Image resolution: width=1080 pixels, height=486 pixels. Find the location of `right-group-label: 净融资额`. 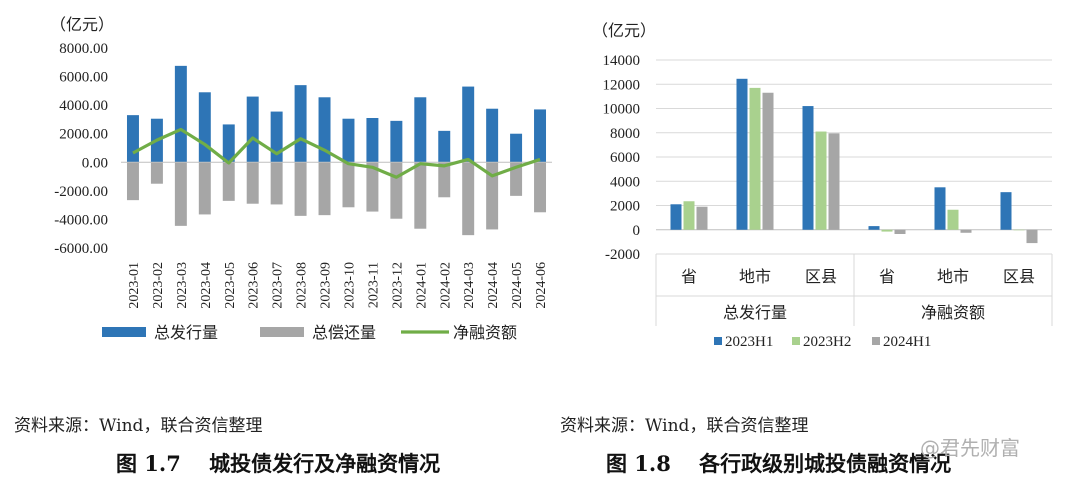

right-group-label: 净融资额 is located at coordinates (953, 312).